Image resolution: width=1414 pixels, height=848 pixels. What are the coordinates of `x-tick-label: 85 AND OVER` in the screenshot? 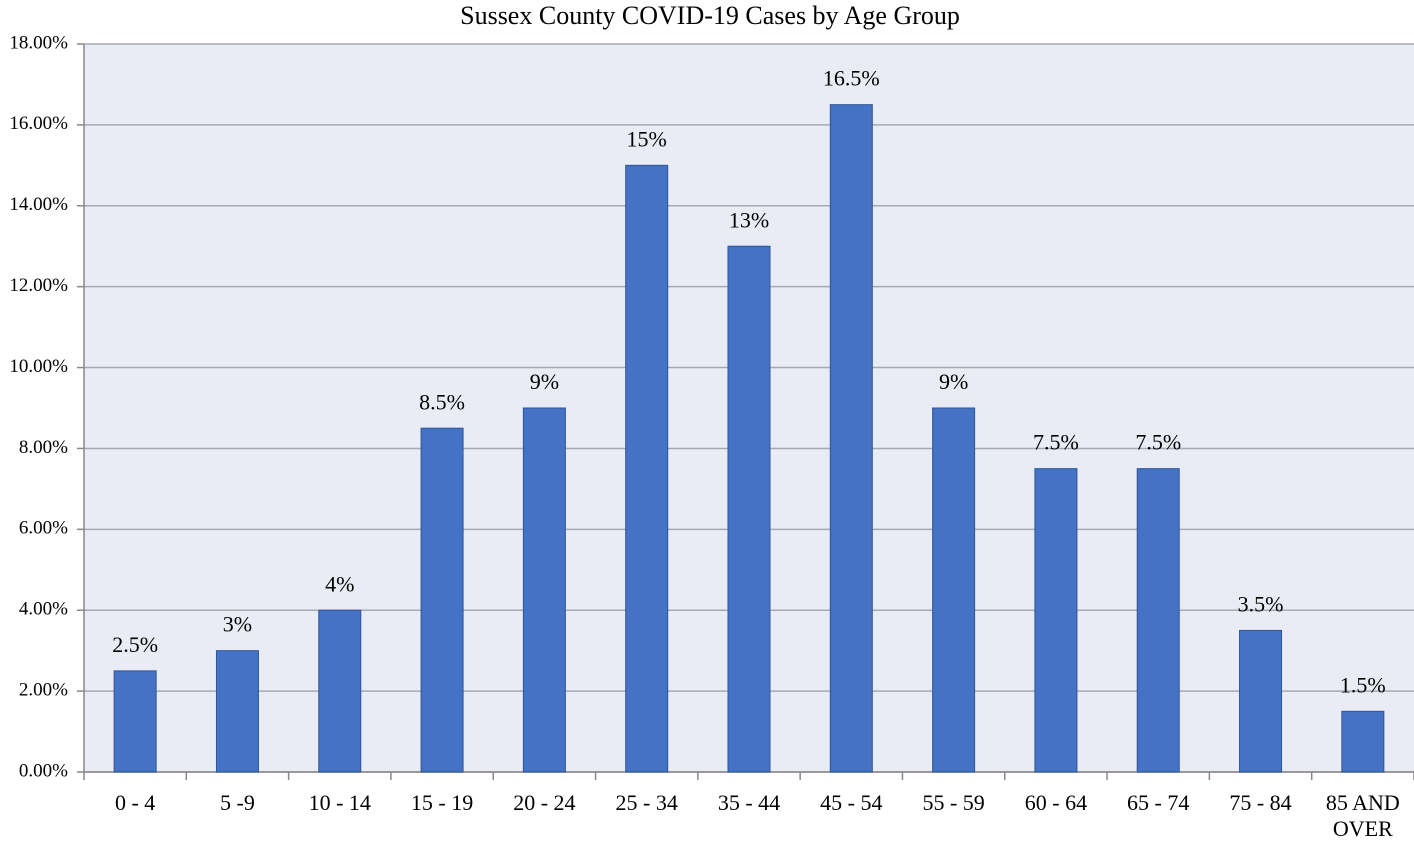 It's located at (1362, 815).